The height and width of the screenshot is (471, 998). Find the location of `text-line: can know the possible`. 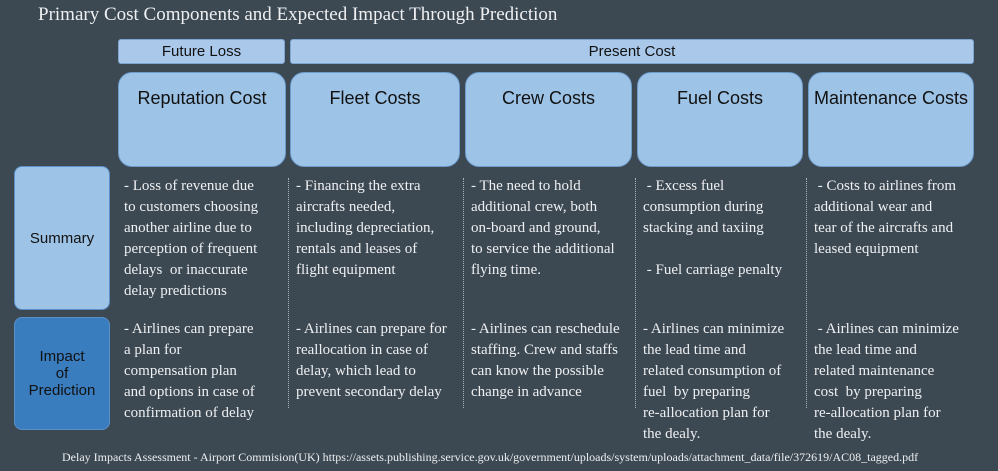

text-line: can know the possible is located at coordinates (537, 371).